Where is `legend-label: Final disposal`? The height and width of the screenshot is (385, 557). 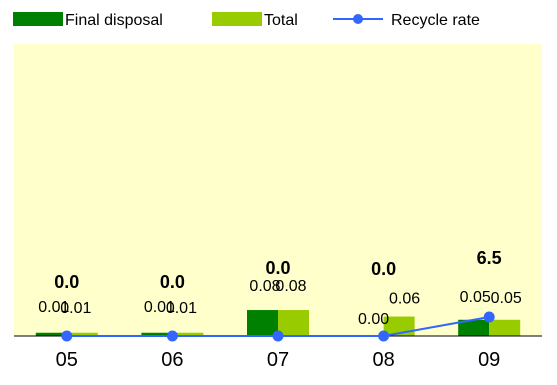 legend-label: Final disposal is located at coordinates (114, 20).